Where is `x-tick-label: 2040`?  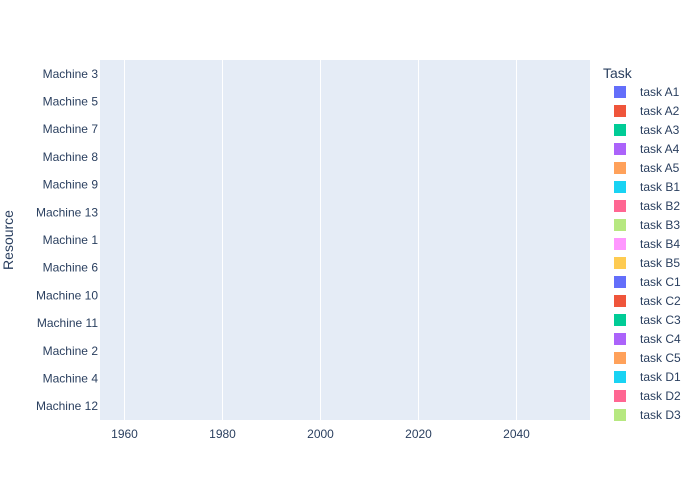
x-tick-label: 2040 is located at coordinates (516, 434).